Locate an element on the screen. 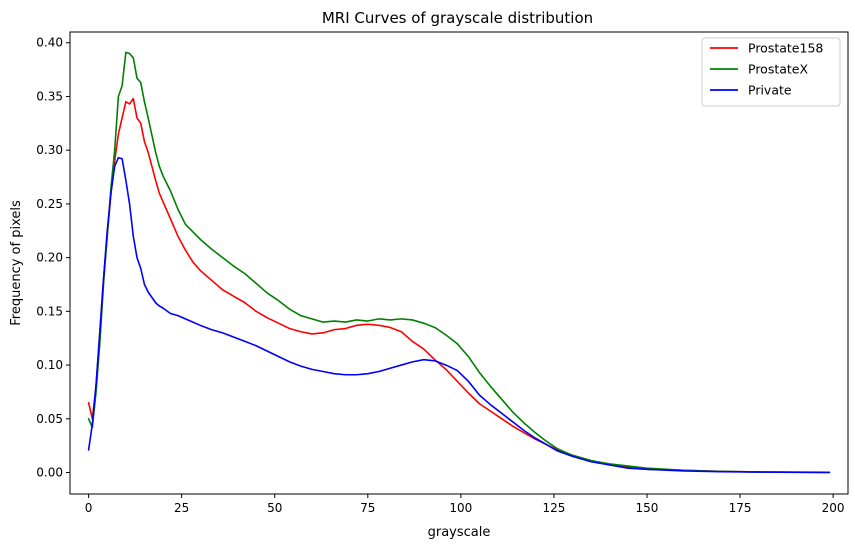 The width and height of the screenshot is (855, 547). x-tick-label: 75 is located at coordinates (367, 508).